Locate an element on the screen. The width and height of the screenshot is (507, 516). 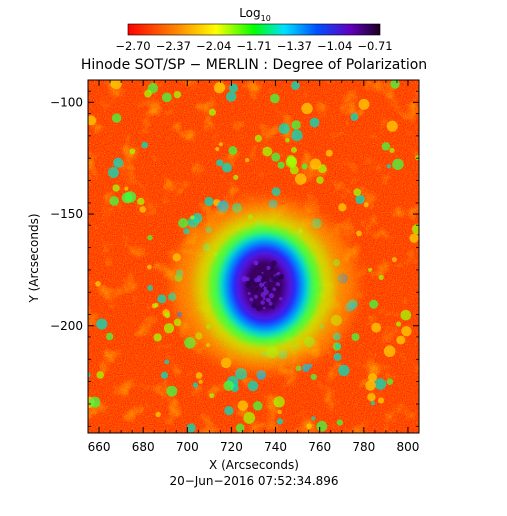
sunspot-umbra is located at coordinates (264, 285).